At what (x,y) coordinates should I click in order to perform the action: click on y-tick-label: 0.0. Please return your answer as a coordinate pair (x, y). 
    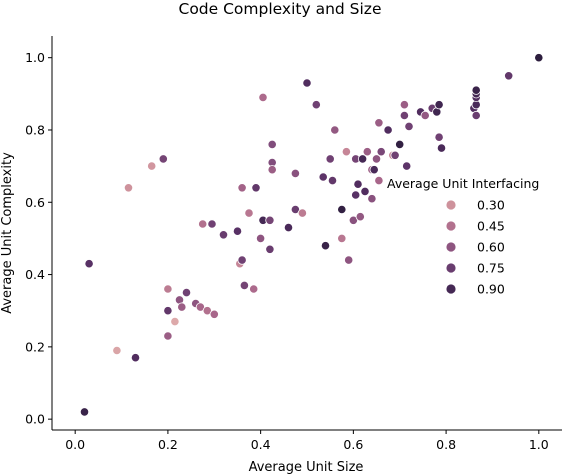
    Looking at the image, I should click on (35, 419).